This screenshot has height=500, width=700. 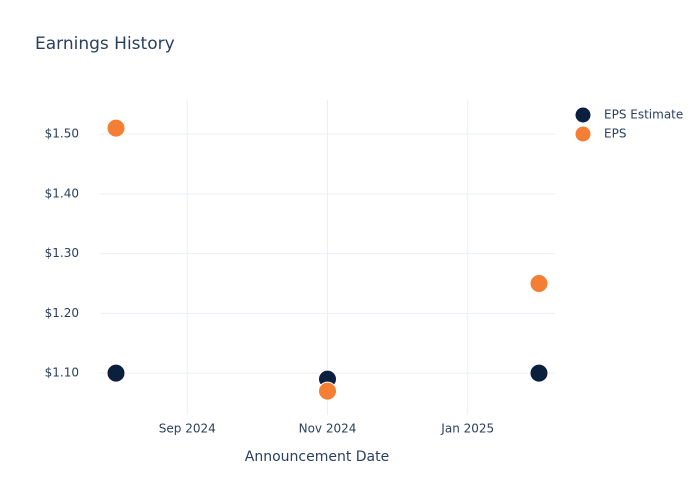 What do you see at coordinates (62, 134) in the screenshot?
I see `y-tick-label: $1.50` at bounding box center [62, 134].